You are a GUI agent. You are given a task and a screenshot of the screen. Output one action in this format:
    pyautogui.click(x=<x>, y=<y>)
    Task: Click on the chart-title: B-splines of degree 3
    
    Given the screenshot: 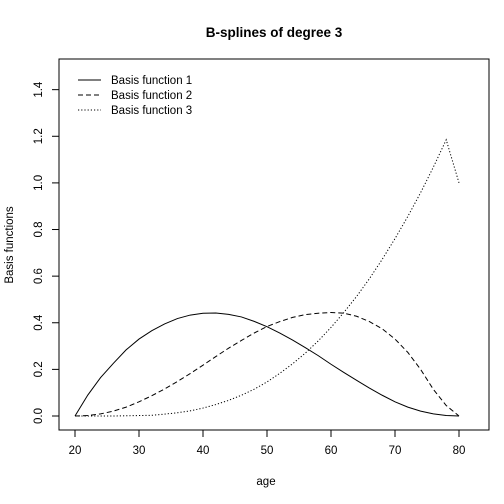 What is the action you would take?
    pyautogui.click(x=274, y=32)
    